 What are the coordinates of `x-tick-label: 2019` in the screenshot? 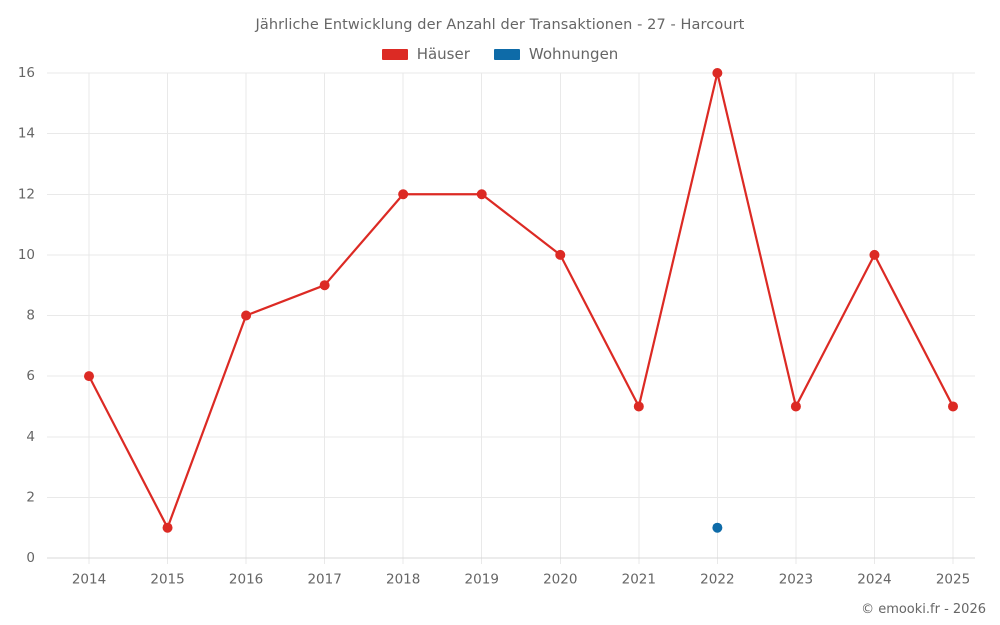 It's located at (482, 580).